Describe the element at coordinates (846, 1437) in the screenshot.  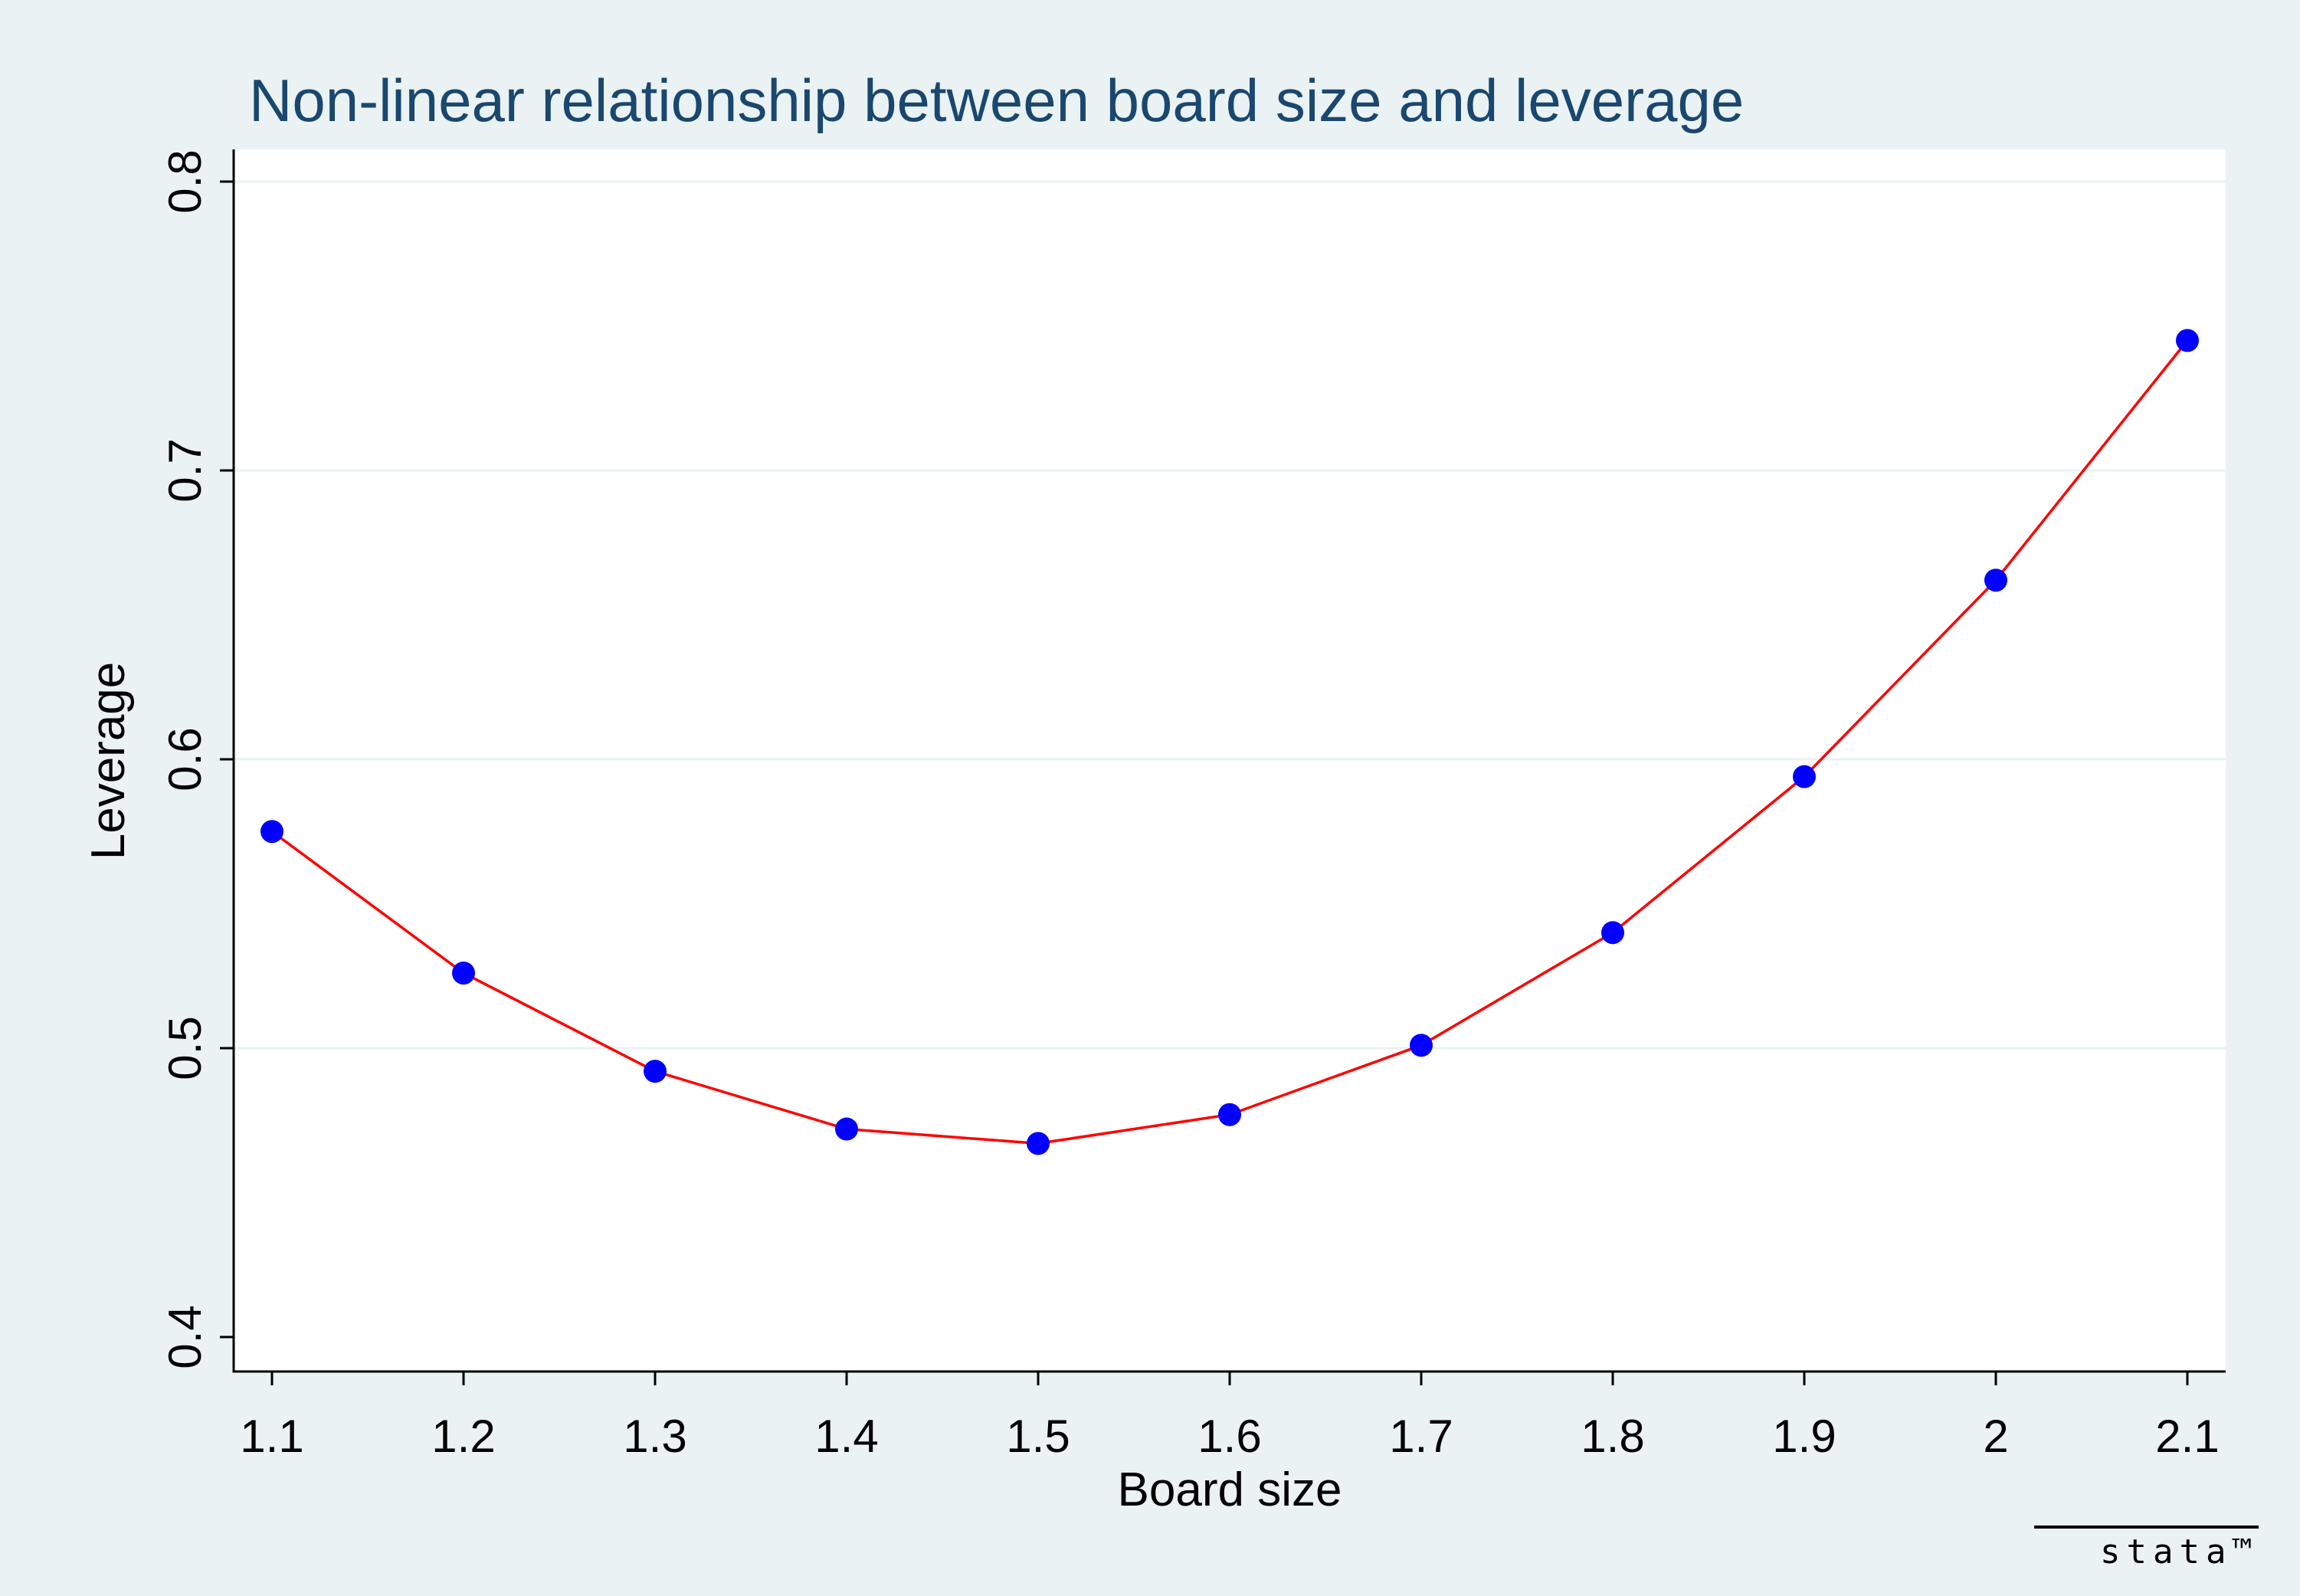
I see `x-tick-label: 1.4` at that location.